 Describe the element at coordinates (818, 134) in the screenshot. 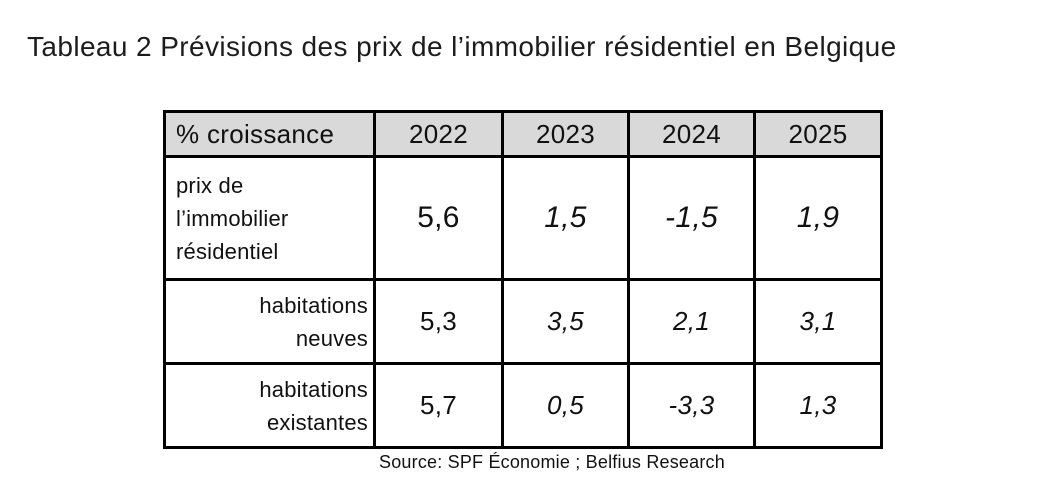

I see `header-cell-2025: 2025` at that location.